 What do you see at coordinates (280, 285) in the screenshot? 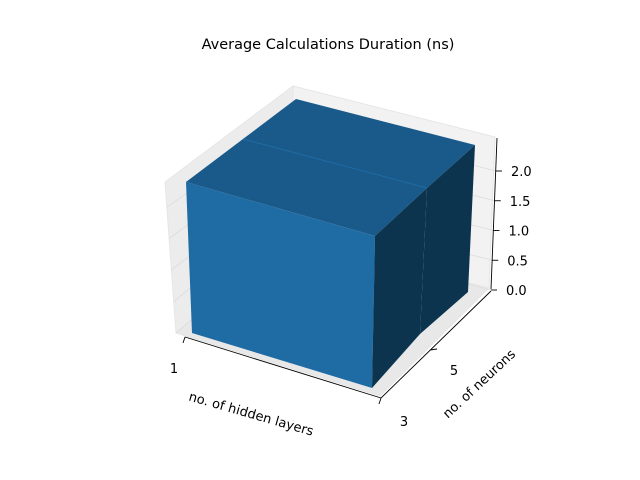
I see `bar-front` at bounding box center [280, 285].